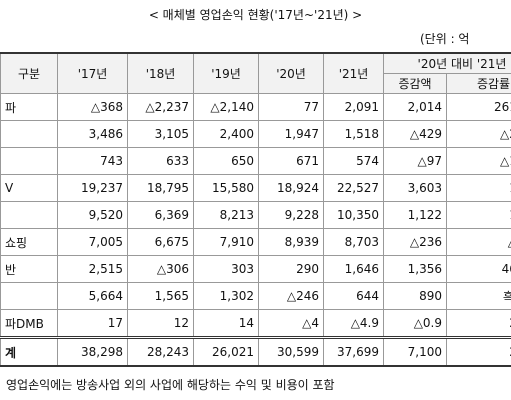  What do you see at coordinates (92, 296) in the screenshot?
I see `cell: 5,664` at bounding box center [92, 296].